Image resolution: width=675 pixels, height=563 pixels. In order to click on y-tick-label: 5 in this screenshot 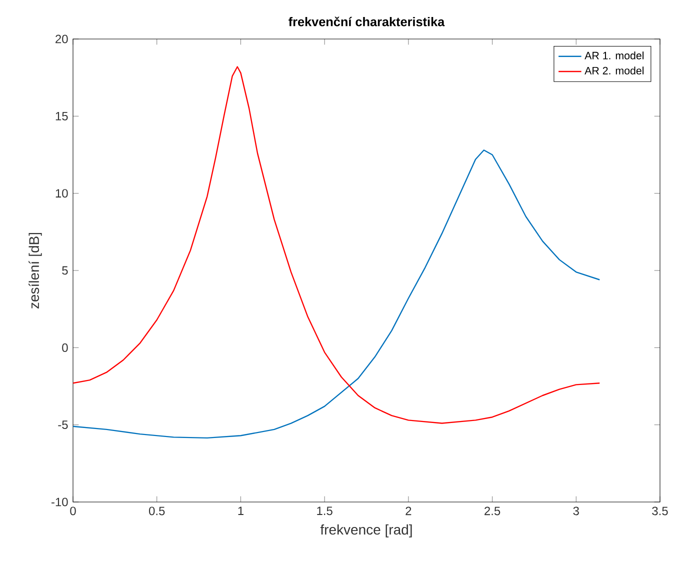, I will do `click(65, 270)`.